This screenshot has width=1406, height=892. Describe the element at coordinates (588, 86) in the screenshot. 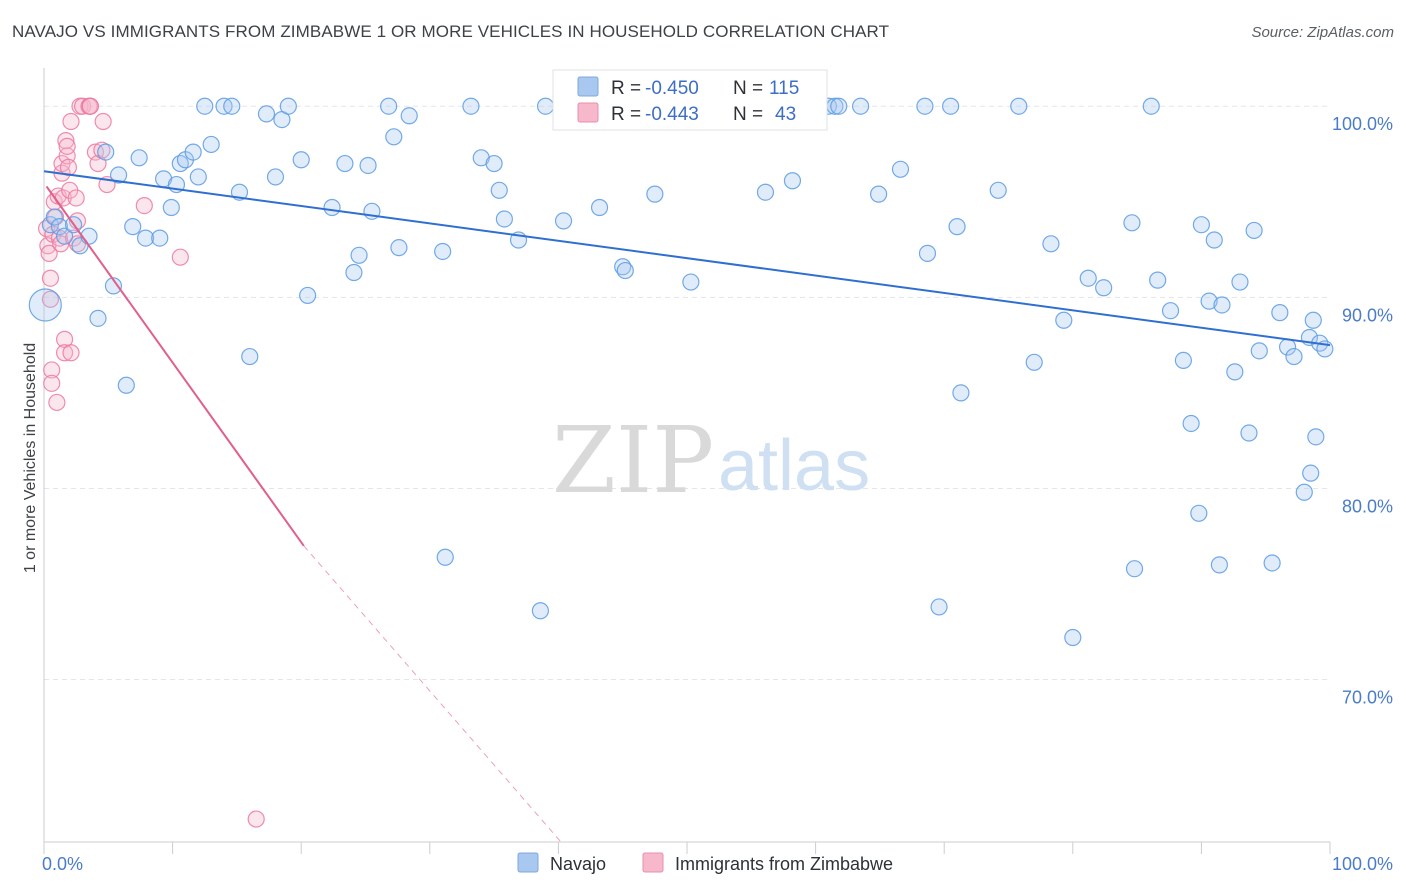

I see `stats-swatch-navajo` at that location.